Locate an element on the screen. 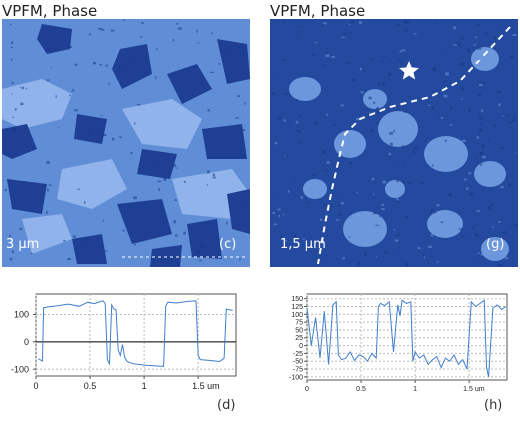  chart-d-svg: 0 0.5 1 1.5 um 100 0 -100 is located at coordinates (124, 342).